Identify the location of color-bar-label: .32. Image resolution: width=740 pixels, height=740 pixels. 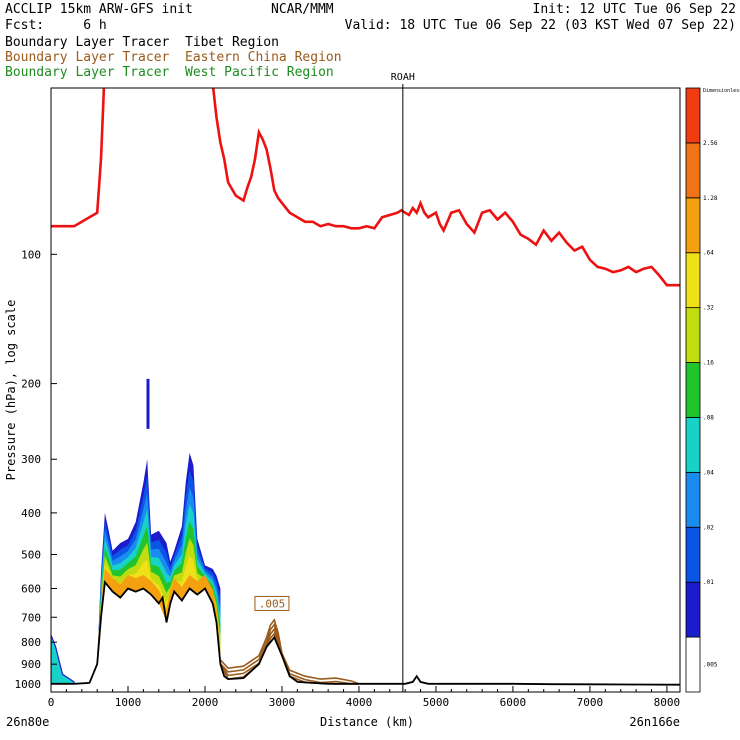
(708, 308).